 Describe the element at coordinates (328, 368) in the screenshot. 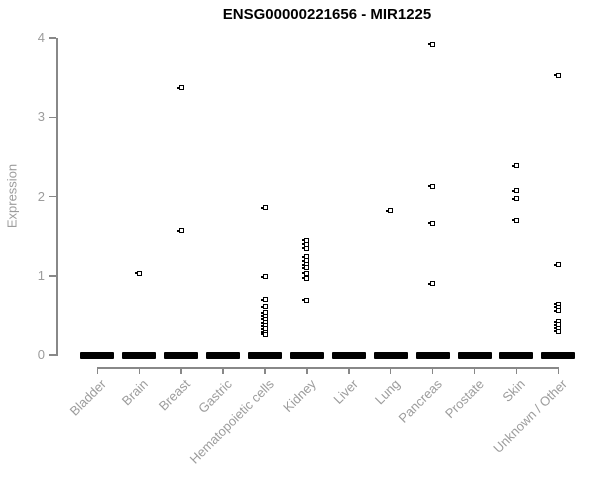

I see `x-axis-line` at that location.